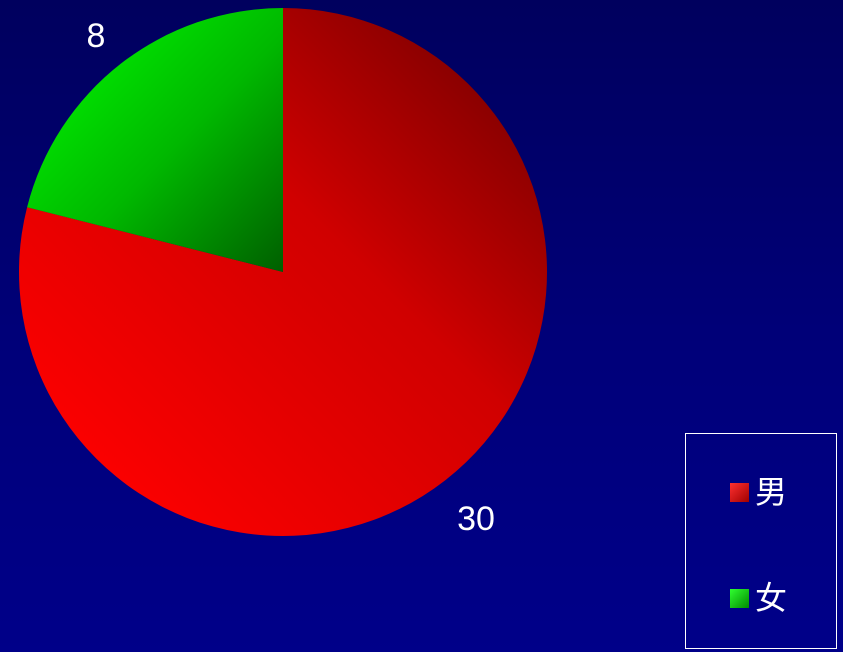  Describe the element at coordinates (739, 598) in the screenshot. I see `legend-swatch-female` at that location.